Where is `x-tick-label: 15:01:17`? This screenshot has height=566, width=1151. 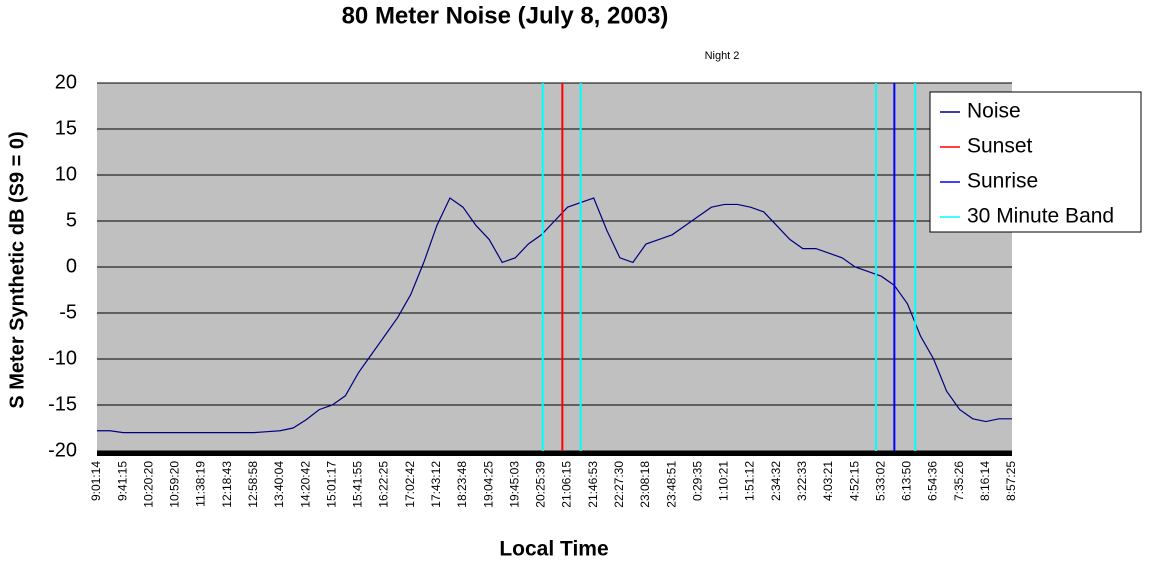
x-tick-label: 15:01:17 is located at coordinates (331, 484).